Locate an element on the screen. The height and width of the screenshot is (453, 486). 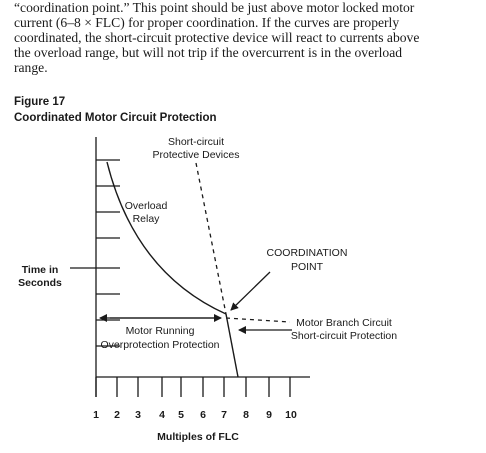
running-label-line1: Motor Running is located at coordinates (160, 331).